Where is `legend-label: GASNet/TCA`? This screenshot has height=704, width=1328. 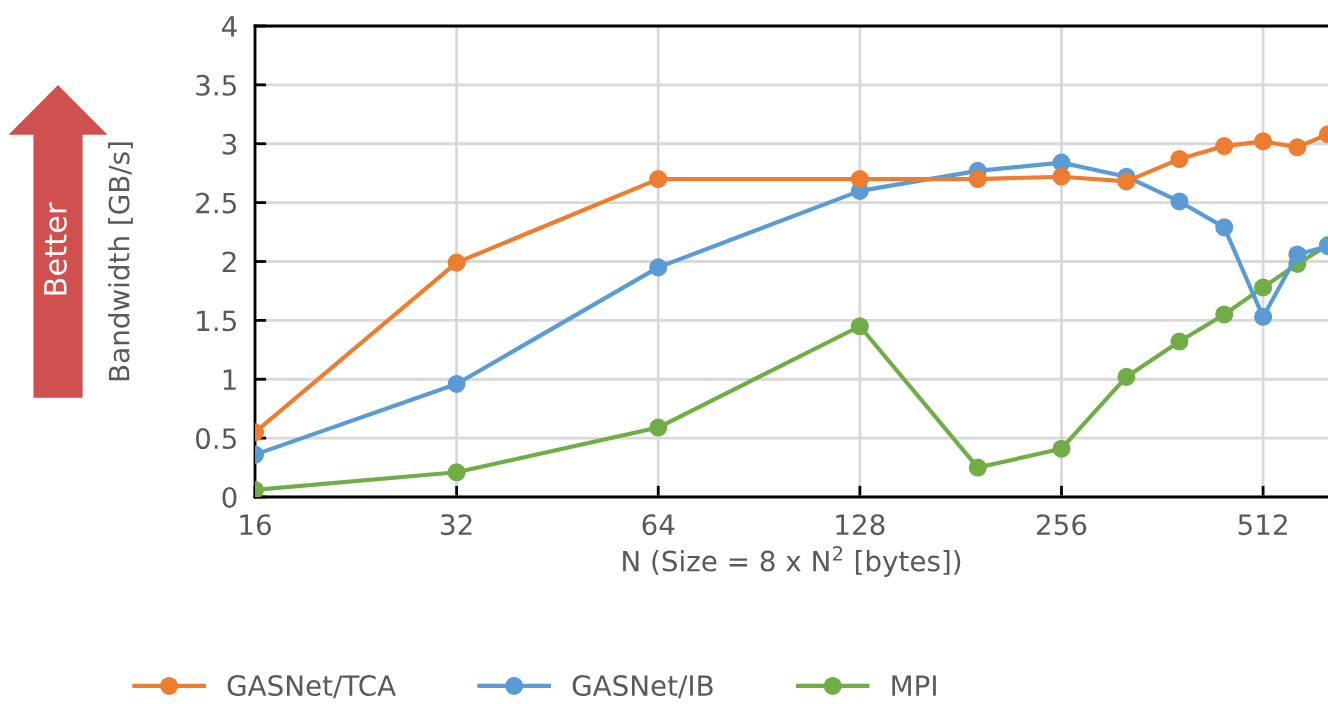
legend-label: GASNet/TCA is located at coordinates (311, 687).